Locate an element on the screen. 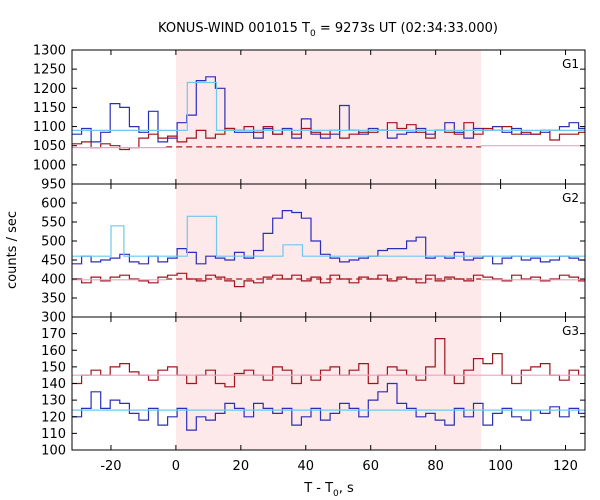  y-tick-label: 300 is located at coordinates (53, 318).